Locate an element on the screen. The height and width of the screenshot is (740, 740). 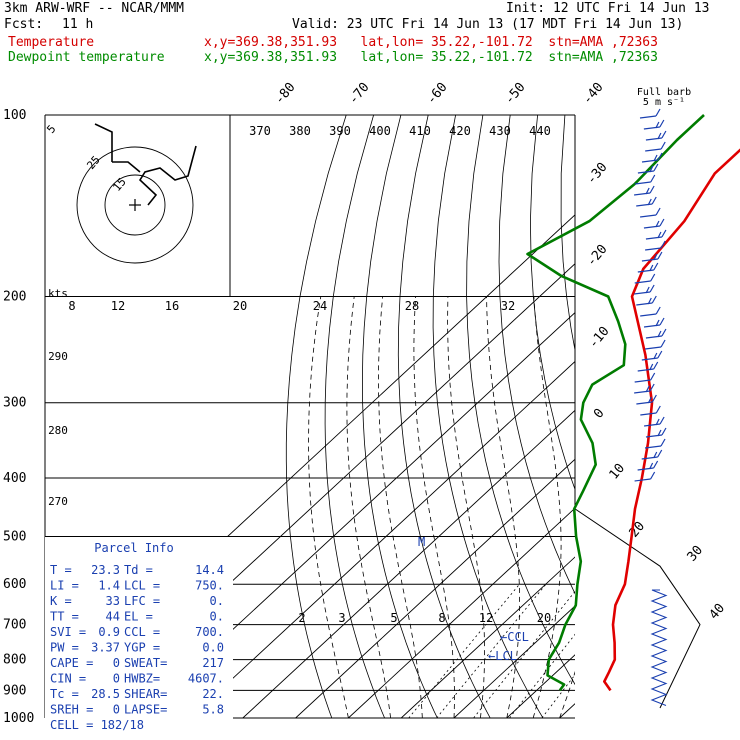
parcel-info-value: T = is located at coordinates (61, 570).